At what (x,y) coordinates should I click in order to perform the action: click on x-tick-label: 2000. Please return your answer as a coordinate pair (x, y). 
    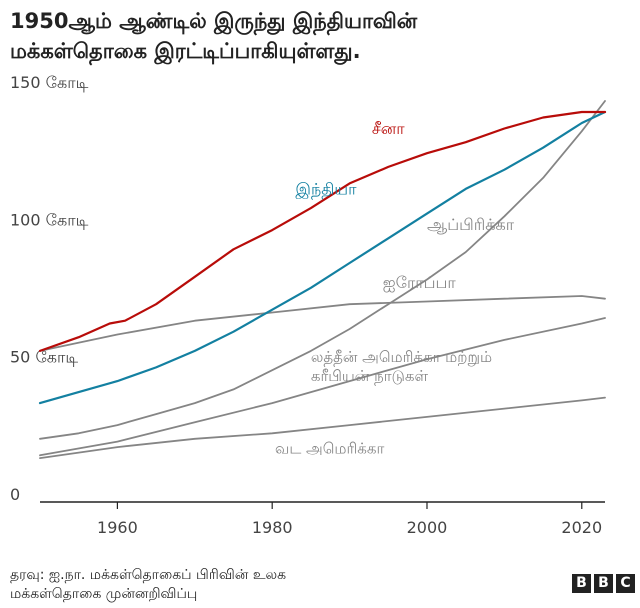
    Looking at the image, I should click on (427, 527).